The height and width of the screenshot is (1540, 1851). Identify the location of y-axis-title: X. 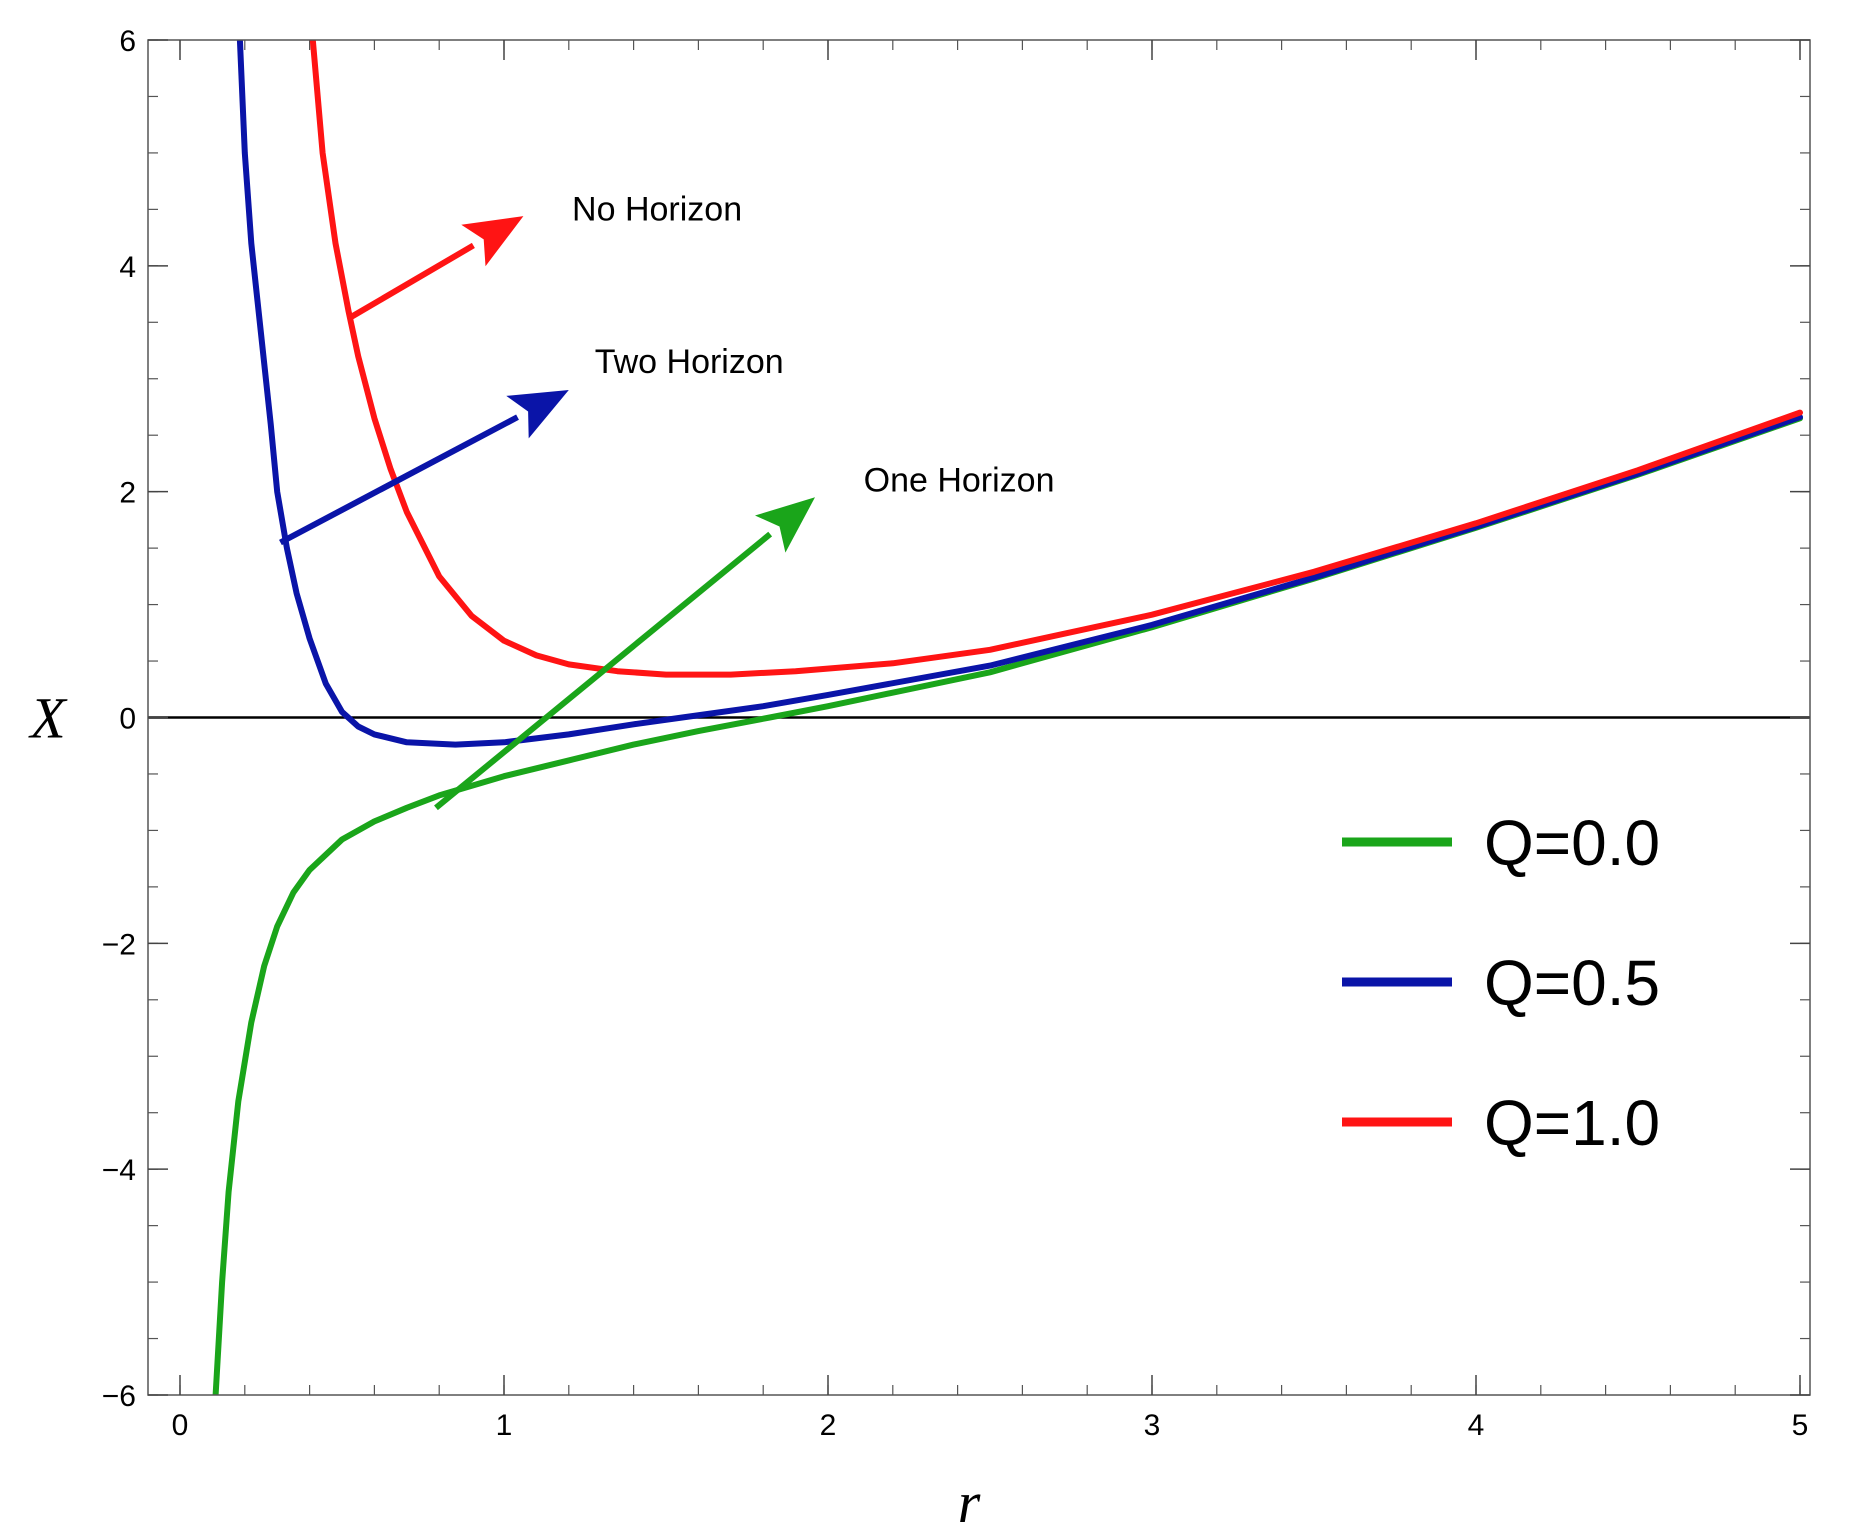
(48, 718).